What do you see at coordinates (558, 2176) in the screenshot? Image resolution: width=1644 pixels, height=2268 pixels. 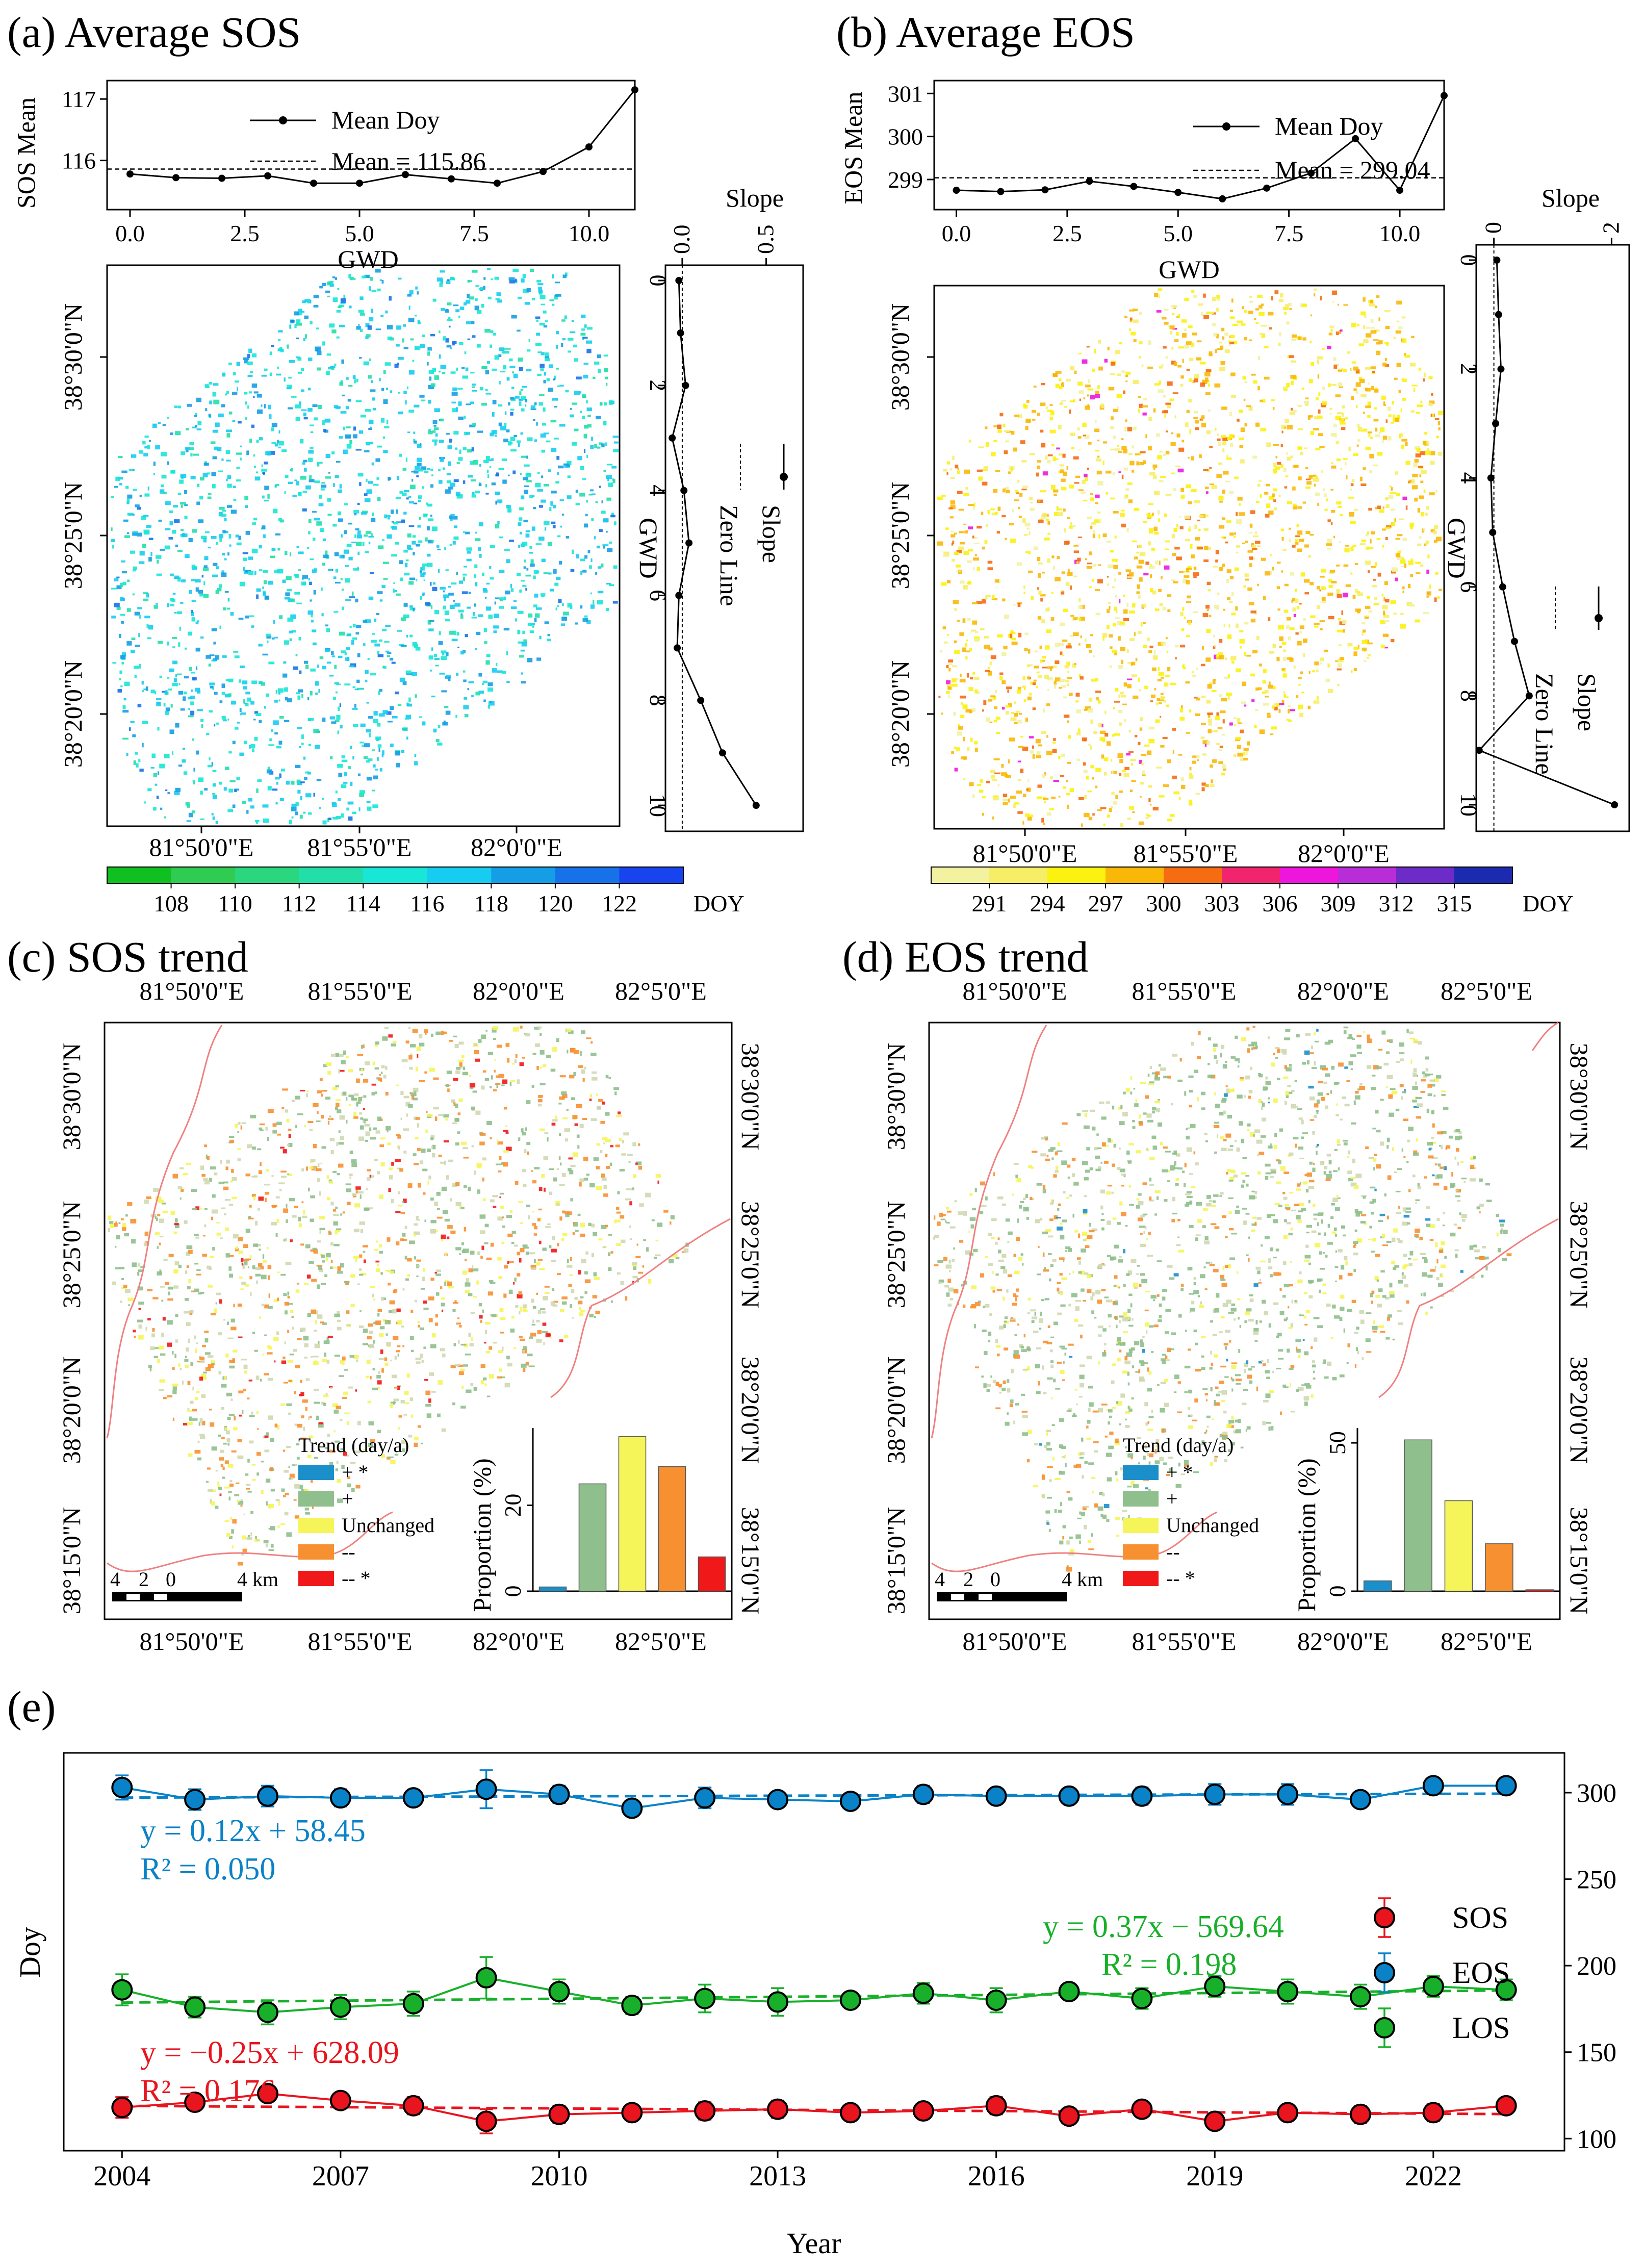 I see `x-tick-label: 2010` at bounding box center [558, 2176].